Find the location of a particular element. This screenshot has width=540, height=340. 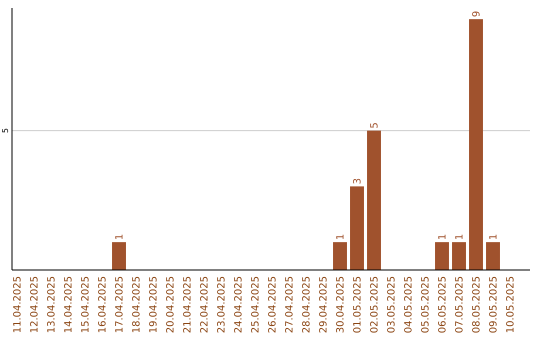

x-tick-label: 17.04.2025 is located at coordinates (120, 305).